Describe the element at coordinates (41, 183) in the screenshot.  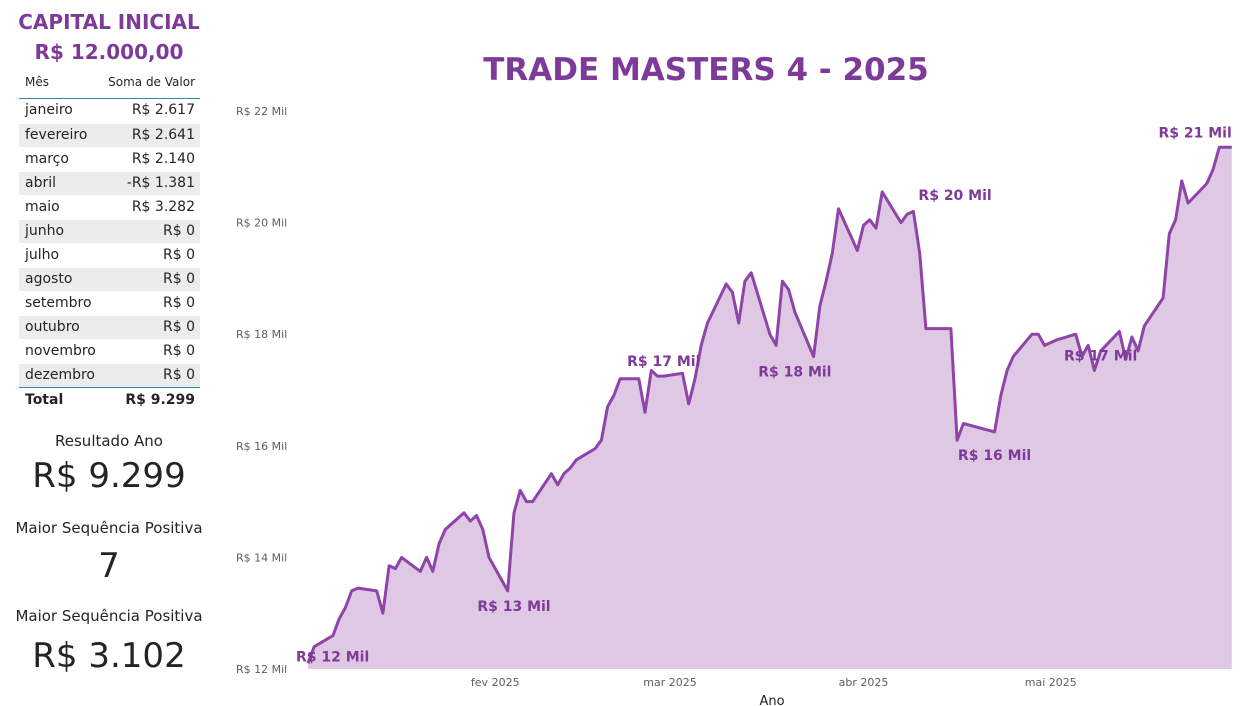
I see `month-cell: abril` at that location.